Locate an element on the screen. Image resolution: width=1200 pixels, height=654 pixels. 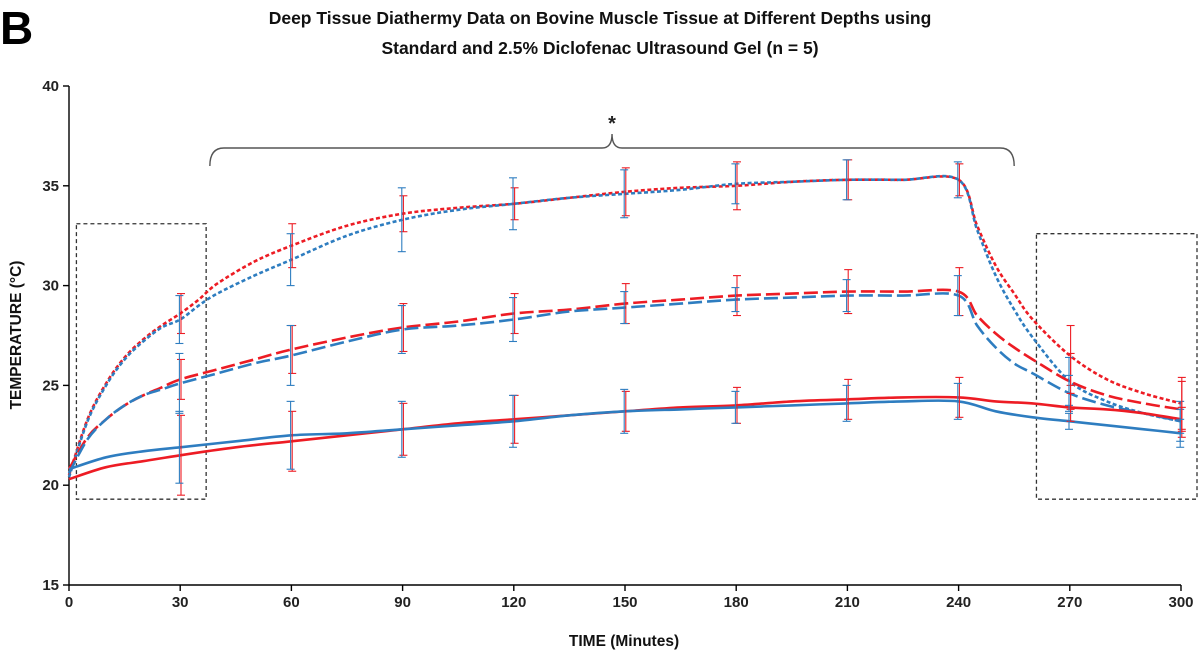
x-tick-label-60: 60 is located at coordinates (291, 602).